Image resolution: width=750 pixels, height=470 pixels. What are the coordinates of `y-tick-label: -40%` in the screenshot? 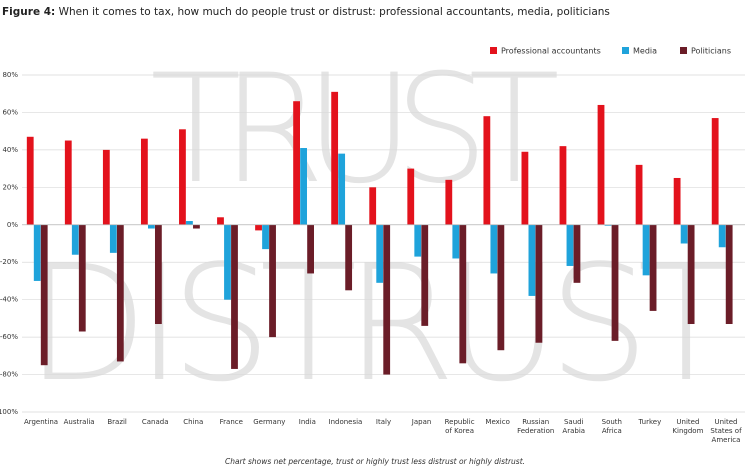 It's located at (9, 300).